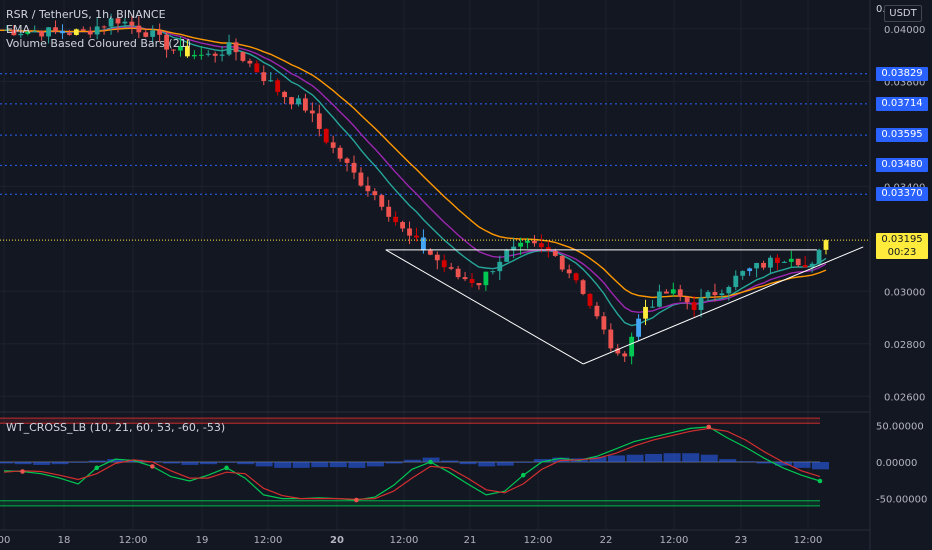 Image resolution: width=932 pixels, height=550 pixels. Describe the element at coordinates (902, 246) in the screenshot. I see `last-price-tag: 0.03195 00:23` at that location.